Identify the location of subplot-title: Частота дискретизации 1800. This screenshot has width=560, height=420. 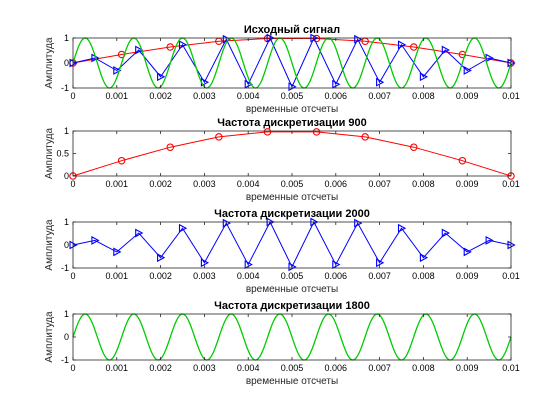
(292, 306).